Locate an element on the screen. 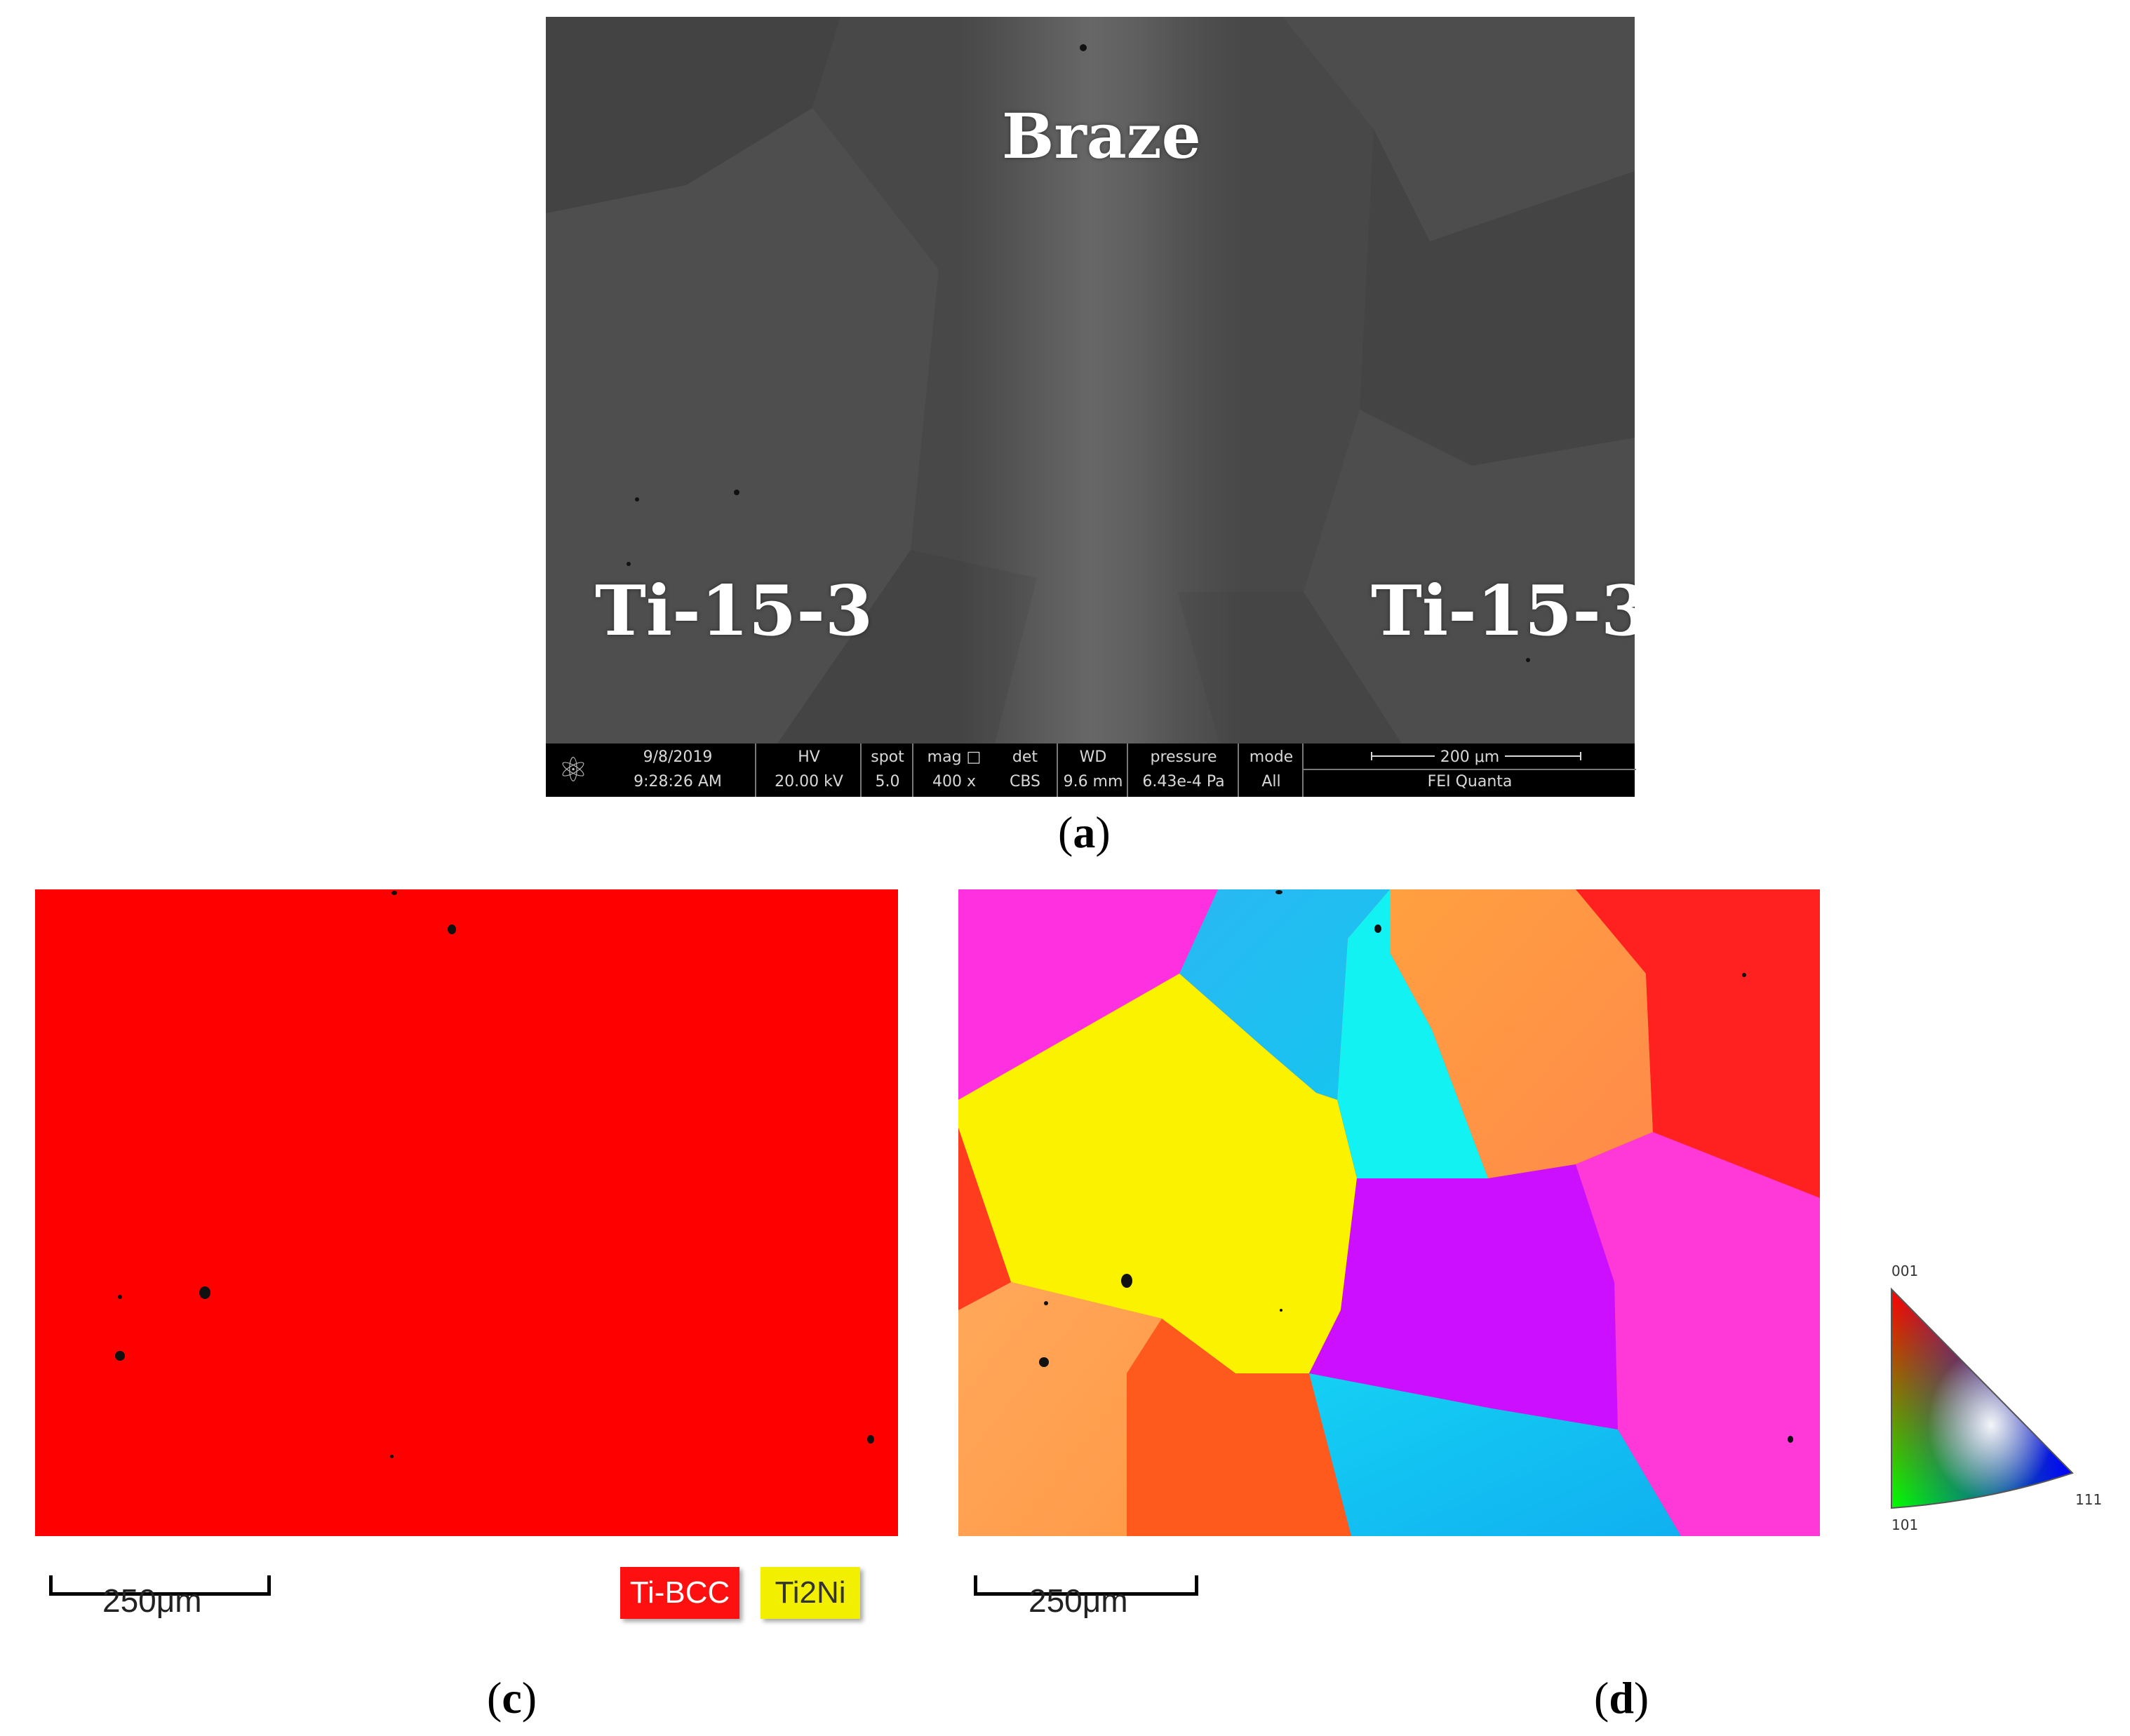 Image resolution: width=2130 pixels, height=1736 pixels. databar-det: det CBS is located at coordinates (1025, 769).